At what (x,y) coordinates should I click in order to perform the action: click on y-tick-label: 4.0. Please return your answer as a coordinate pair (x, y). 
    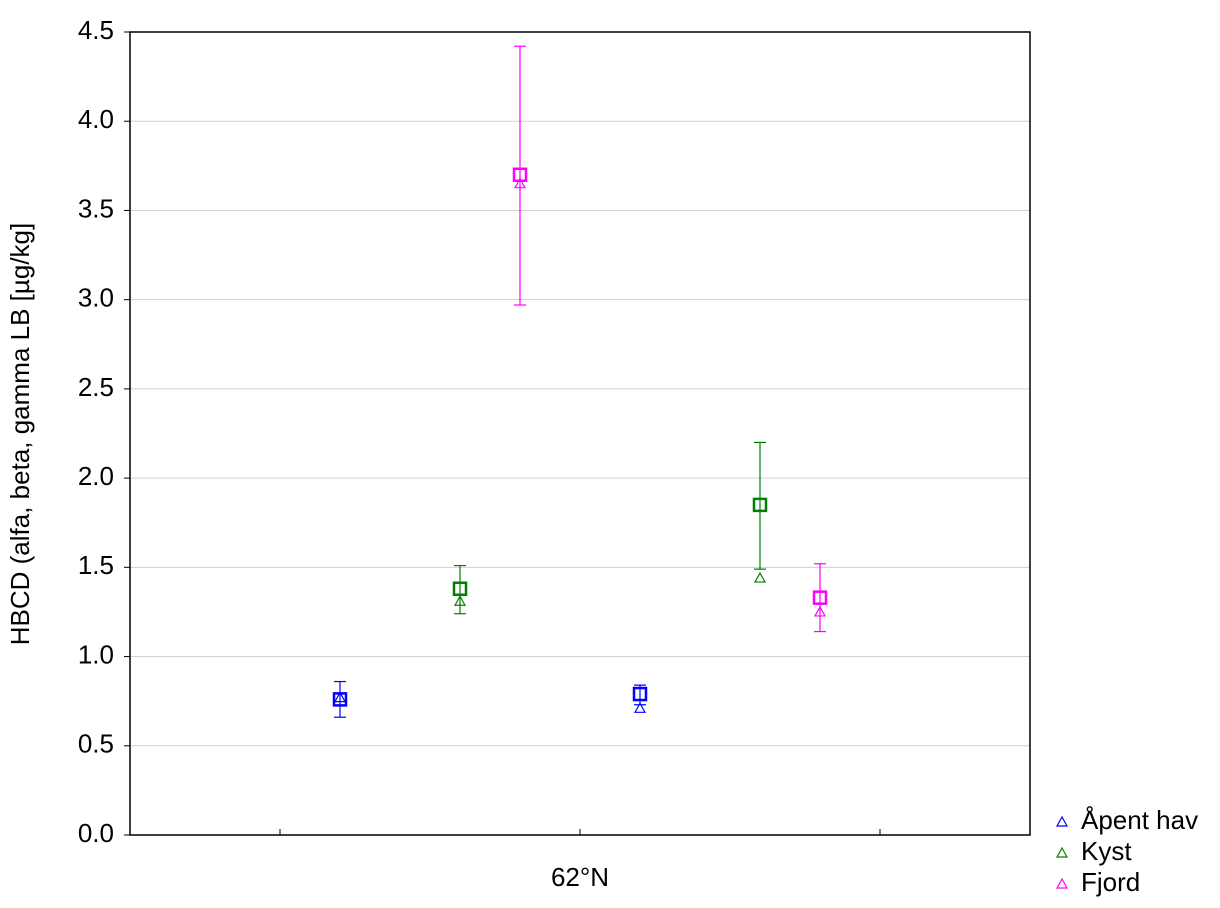
    Looking at the image, I should click on (96, 119).